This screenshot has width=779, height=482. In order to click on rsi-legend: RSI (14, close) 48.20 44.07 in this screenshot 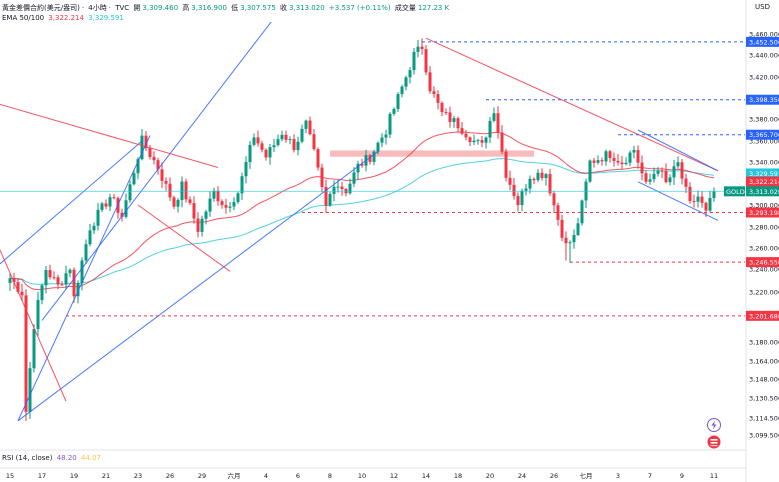, I will do `click(52, 458)`.